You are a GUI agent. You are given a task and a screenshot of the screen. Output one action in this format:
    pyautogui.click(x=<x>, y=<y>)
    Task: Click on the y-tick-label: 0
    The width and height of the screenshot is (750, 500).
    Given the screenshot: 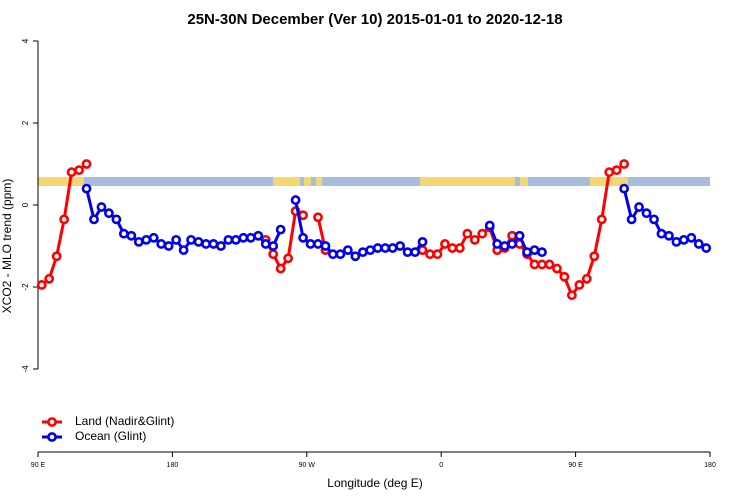 What is the action you would take?
    pyautogui.click(x=25, y=204)
    